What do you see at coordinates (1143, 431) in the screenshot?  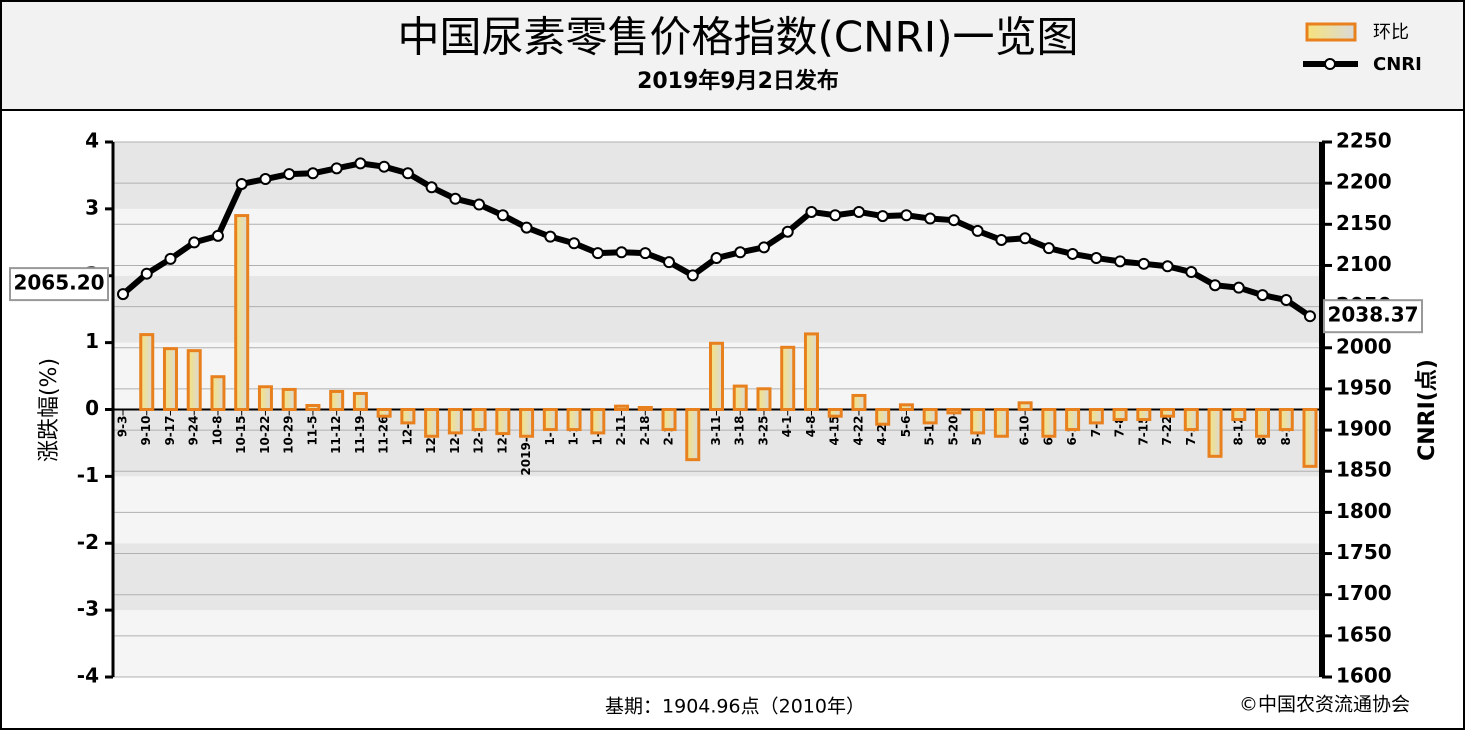 I see `x-tick-label: 7-15` at bounding box center [1143, 431].